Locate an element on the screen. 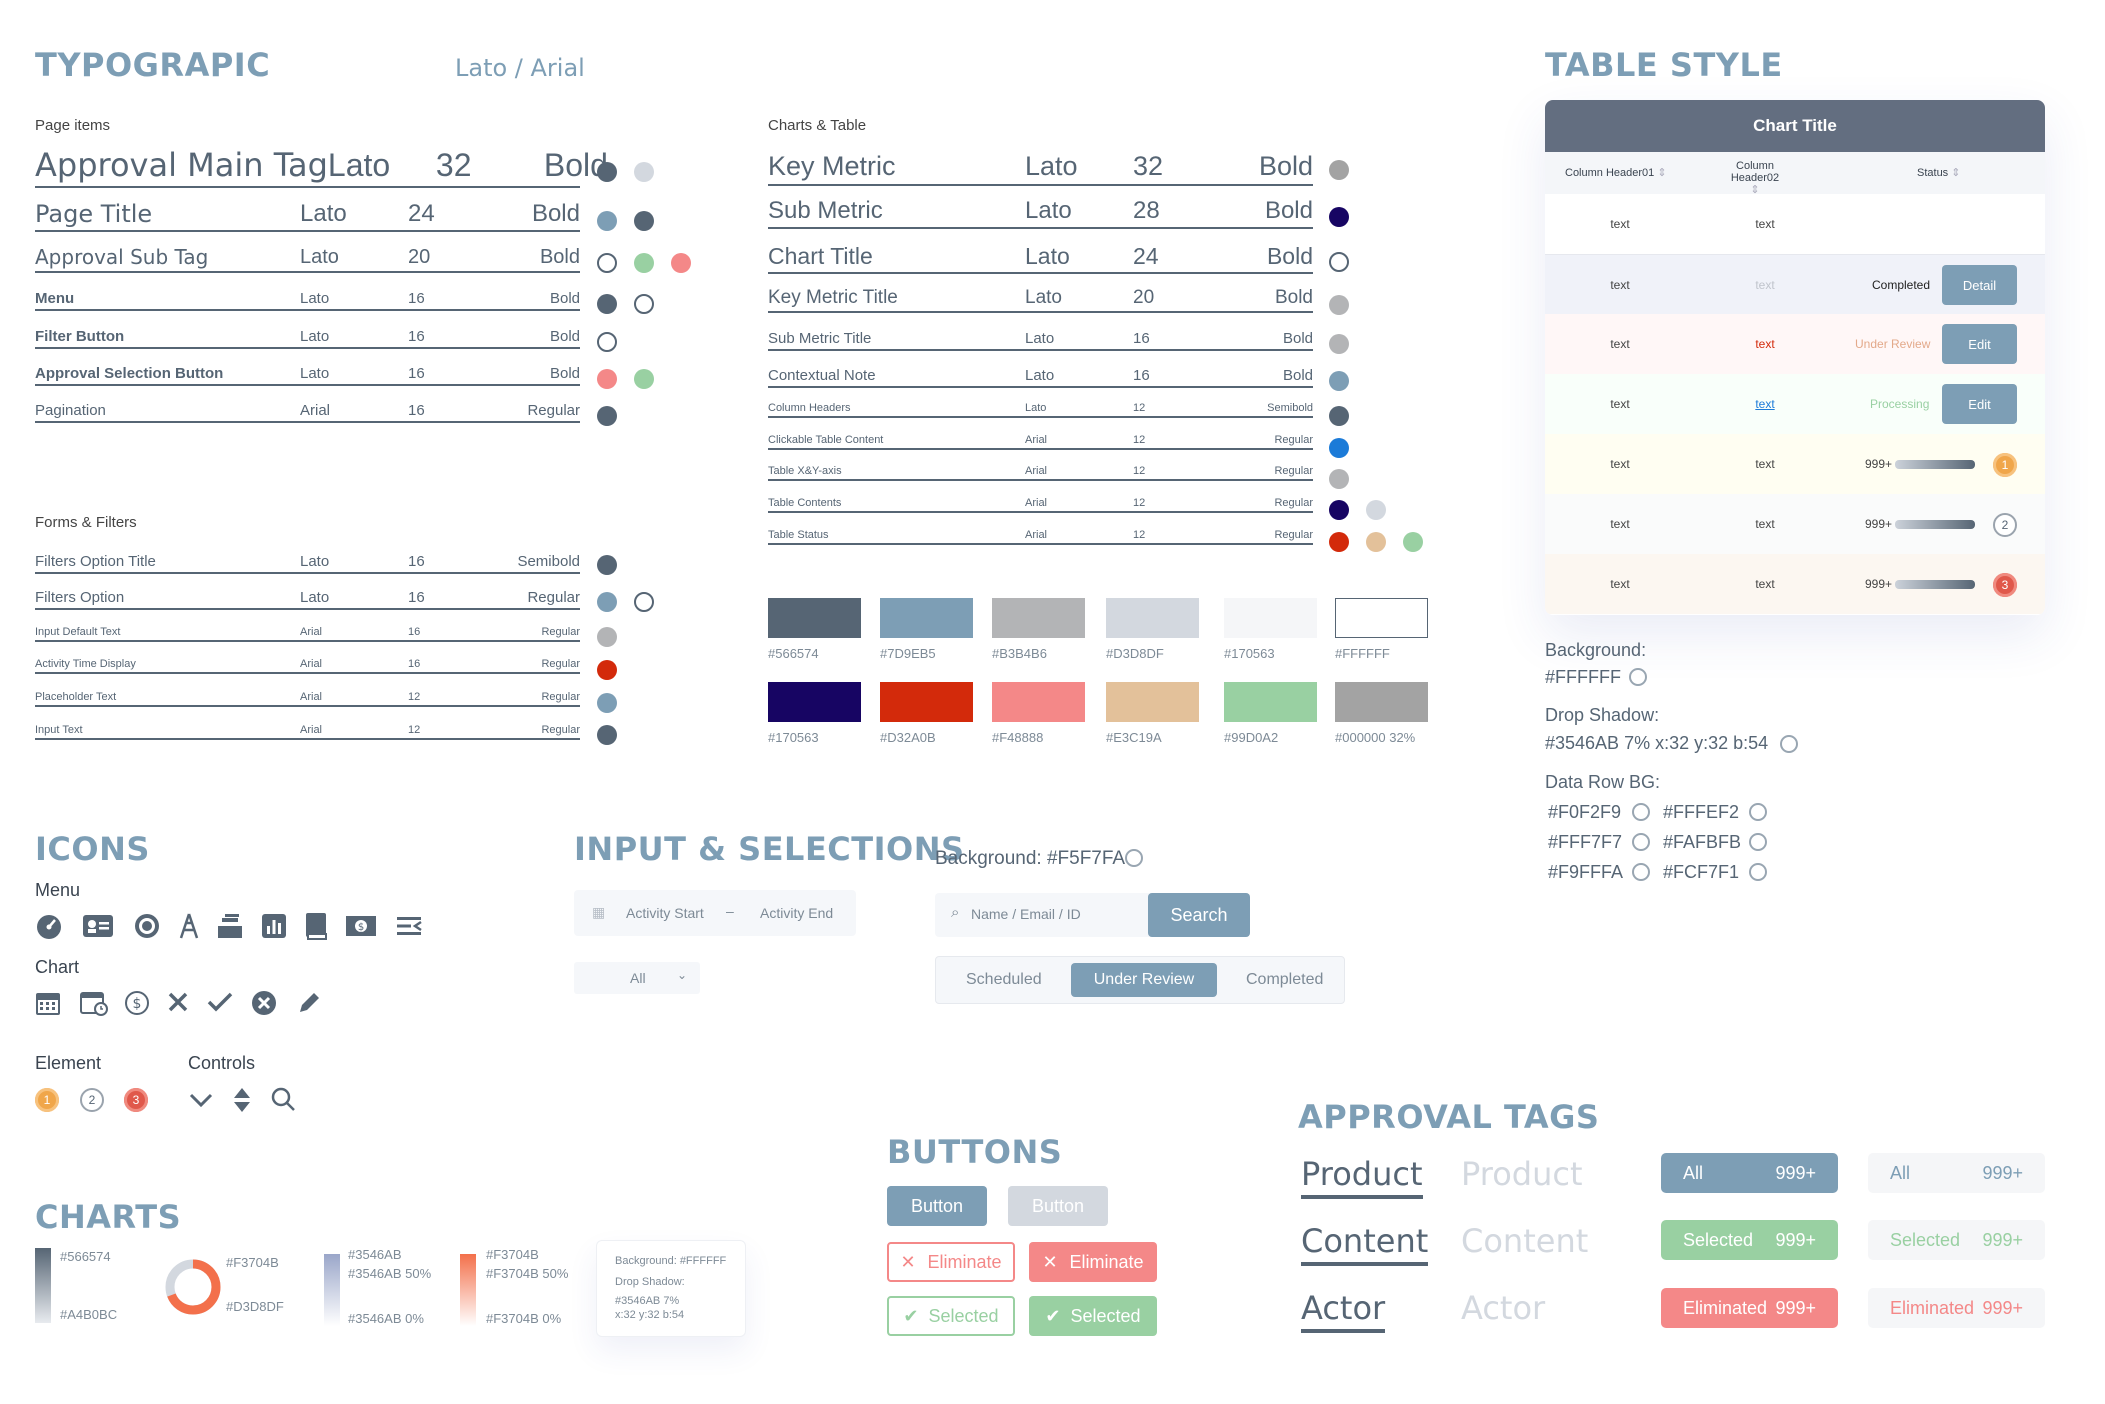 The width and height of the screenshot is (2105, 1404). count-tag-eliminated: Eliminated 999+ is located at coordinates (1956, 1308).